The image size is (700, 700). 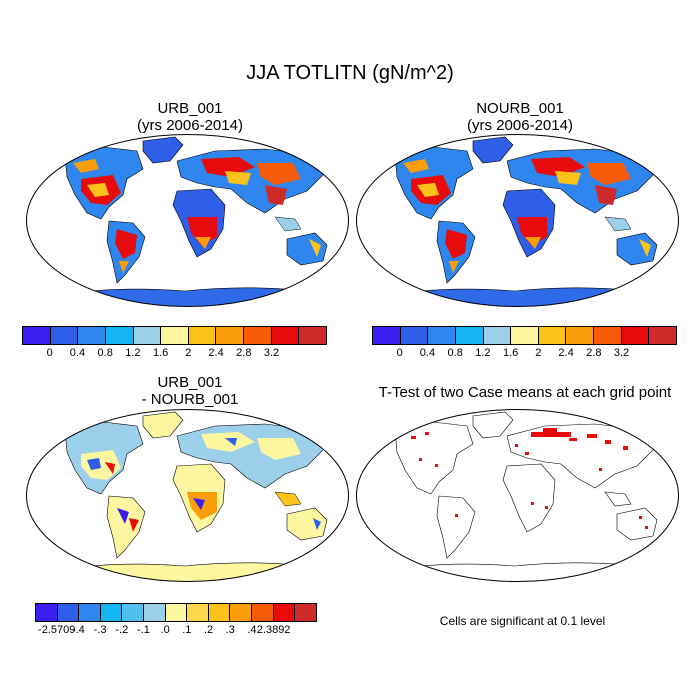 I want to click on panel2-title-line2: (yrs 2006-2014), so click(x=520, y=125).